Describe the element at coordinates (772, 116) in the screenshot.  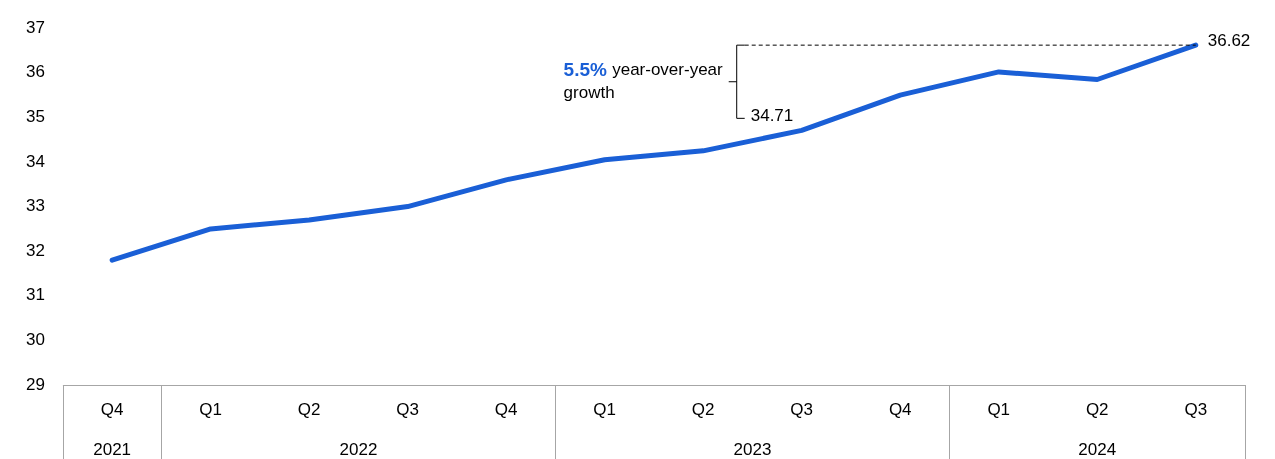
I see `data-label: 34.71` at that location.